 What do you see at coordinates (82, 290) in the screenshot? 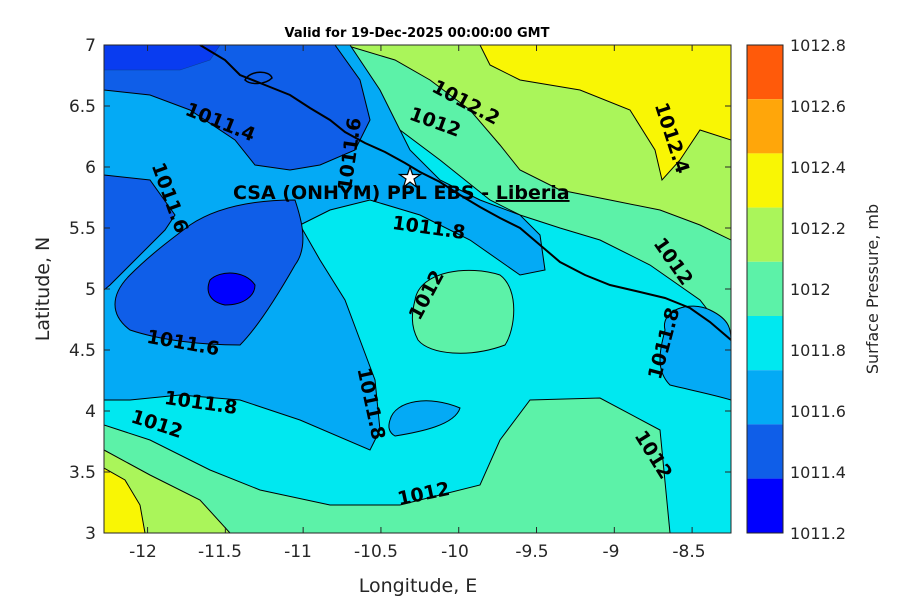
I see `y-tick-labels: 7 6.5 6 5.5 5 4.5 4 3.5 3` at bounding box center [82, 290].